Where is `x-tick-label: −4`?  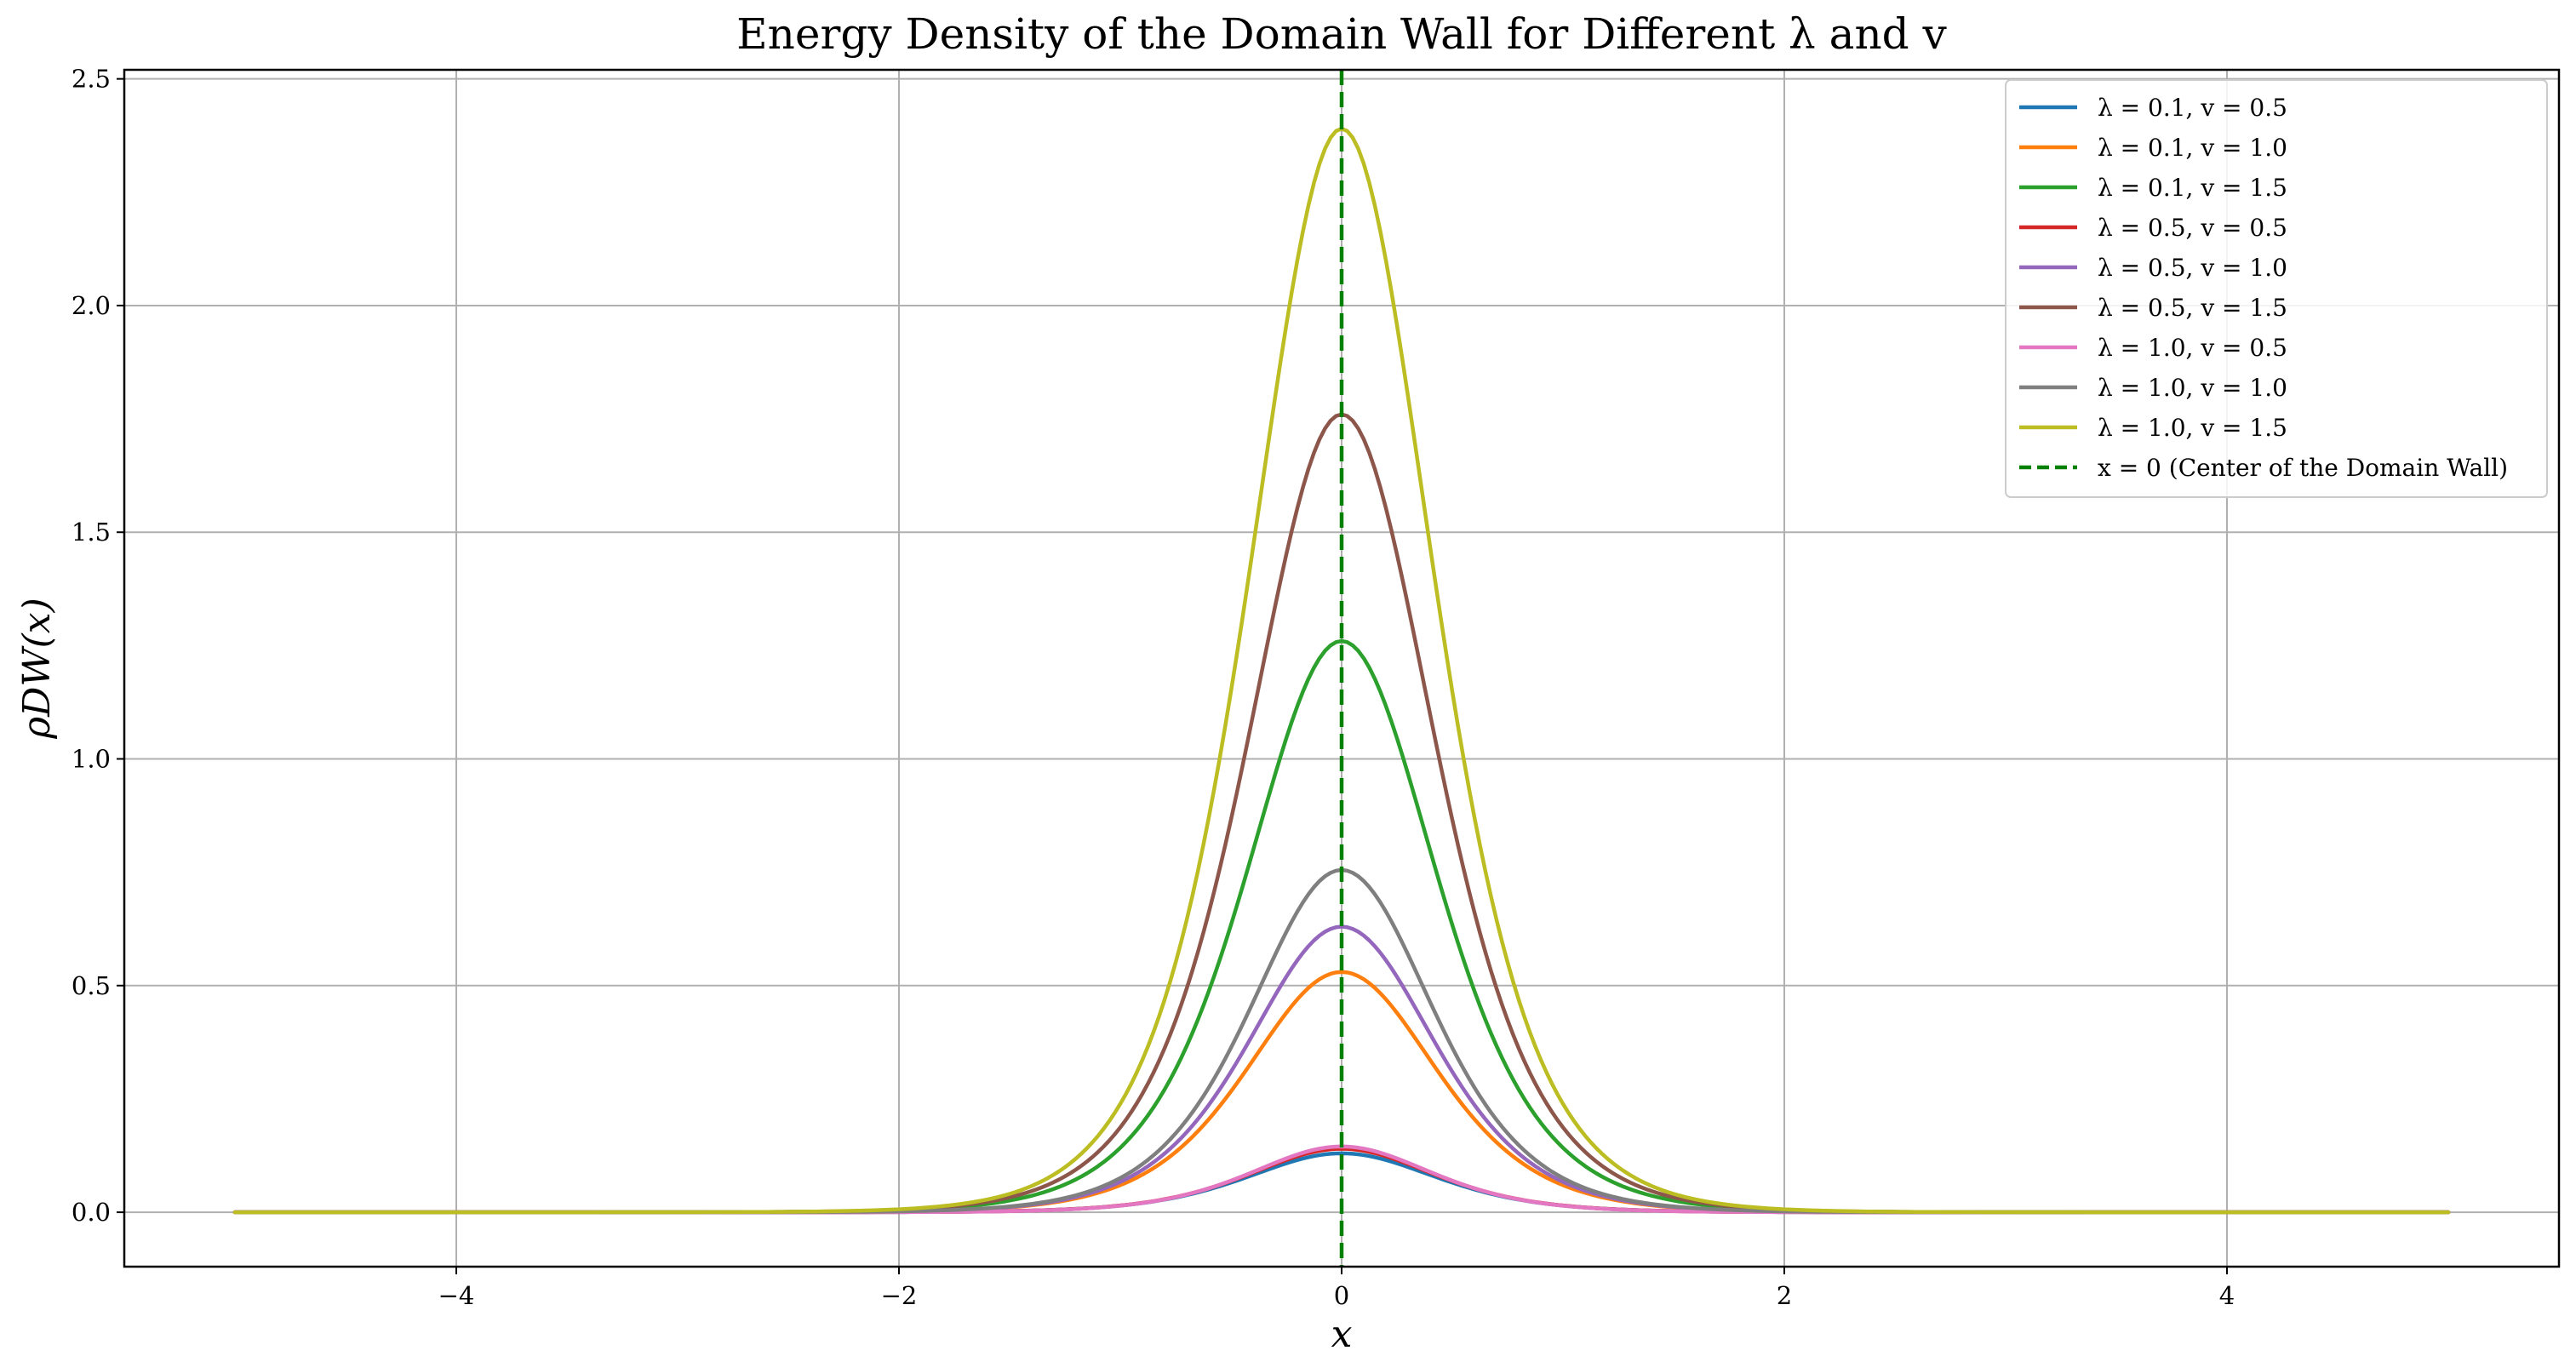
x-tick-label: −4 is located at coordinates (457, 1295).